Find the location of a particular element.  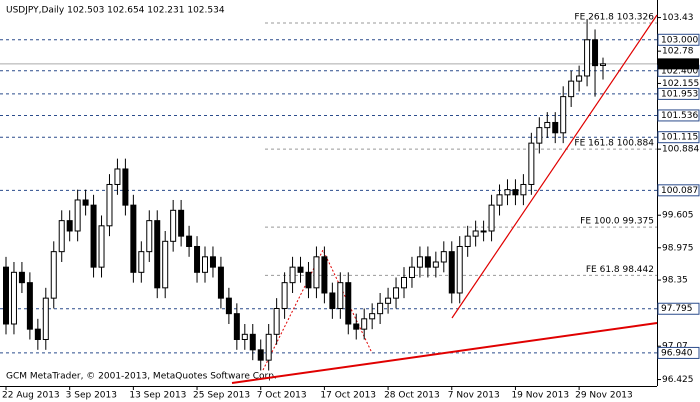

x-tick-label: 17 Oct 2013 is located at coordinates (348, 396).